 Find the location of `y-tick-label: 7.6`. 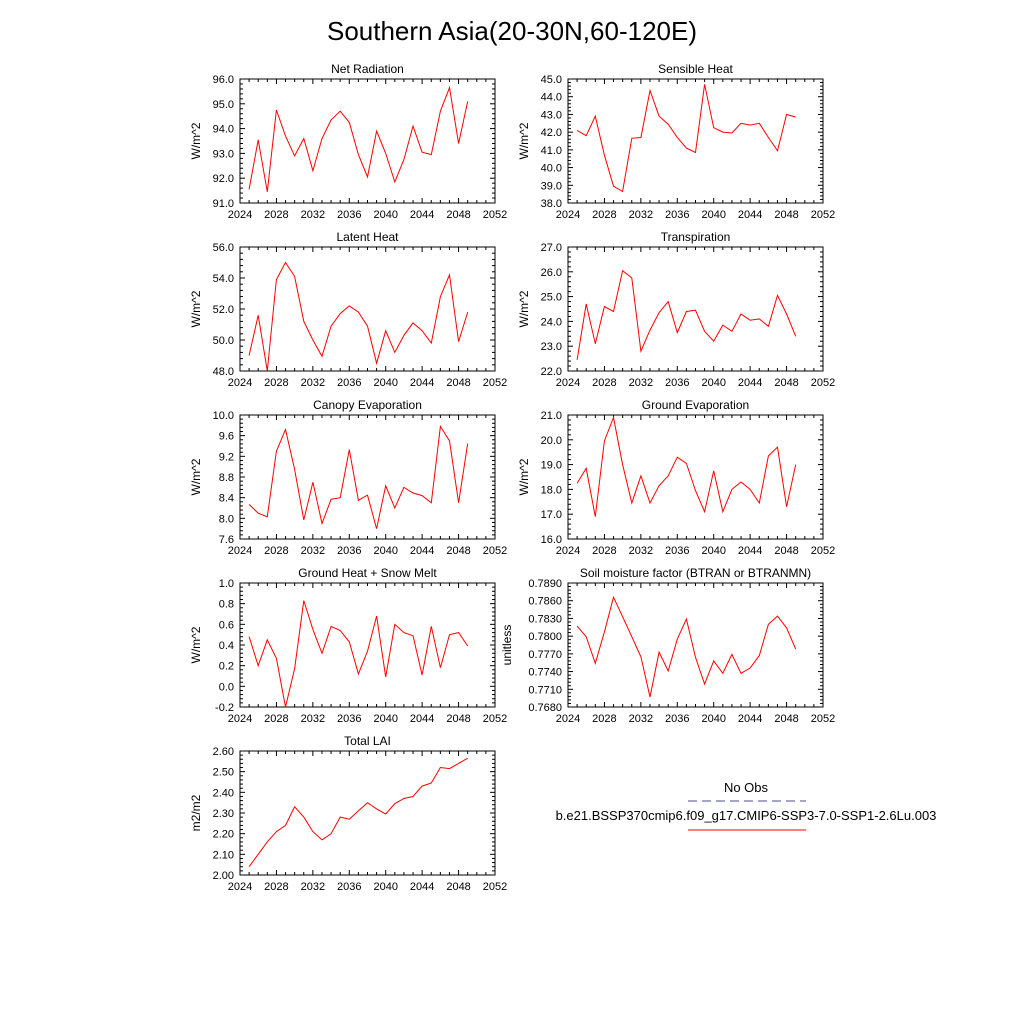

y-tick-label: 7.6 is located at coordinates (226, 540).